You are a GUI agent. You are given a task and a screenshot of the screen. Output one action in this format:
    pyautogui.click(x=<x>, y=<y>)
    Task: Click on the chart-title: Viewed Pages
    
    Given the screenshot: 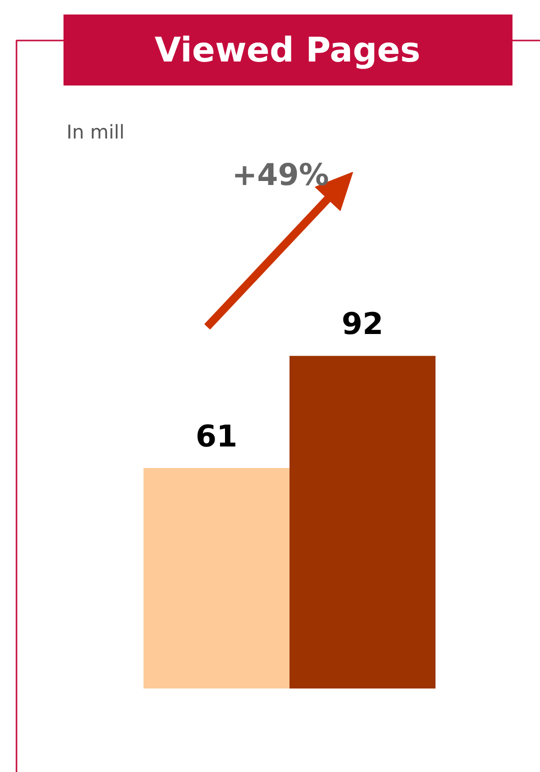 What is the action you would take?
    pyautogui.click(x=287, y=50)
    